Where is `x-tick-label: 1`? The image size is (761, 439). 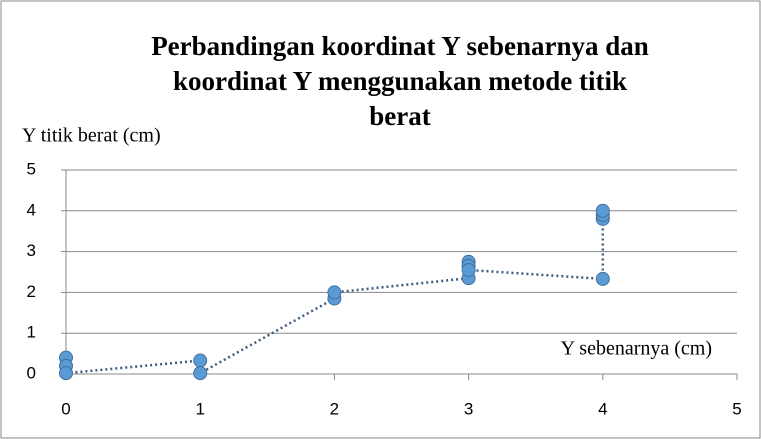 x-tick-label: 1 is located at coordinates (199, 408).